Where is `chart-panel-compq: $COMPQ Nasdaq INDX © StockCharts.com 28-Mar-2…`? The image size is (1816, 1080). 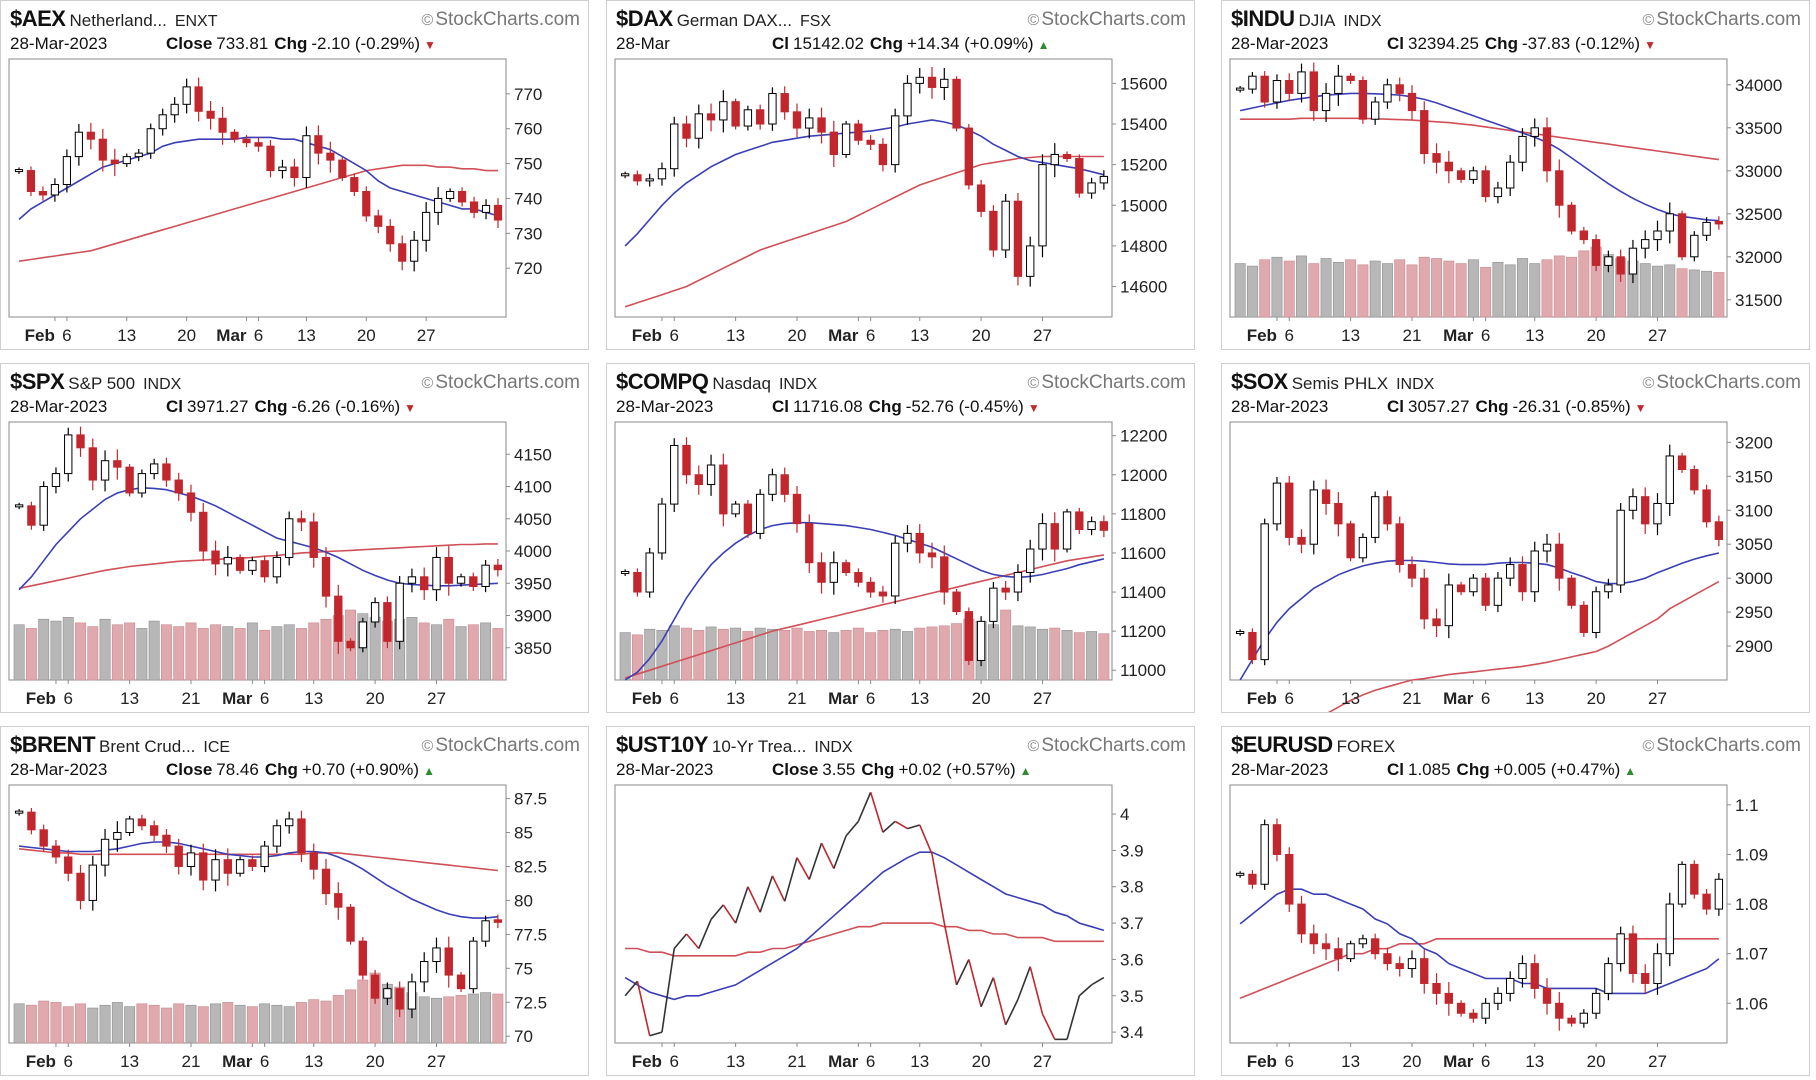 chart-panel-compq: $COMPQ Nasdaq INDX © StockCharts.com 28-Mar-2… is located at coordinates (900, 538).